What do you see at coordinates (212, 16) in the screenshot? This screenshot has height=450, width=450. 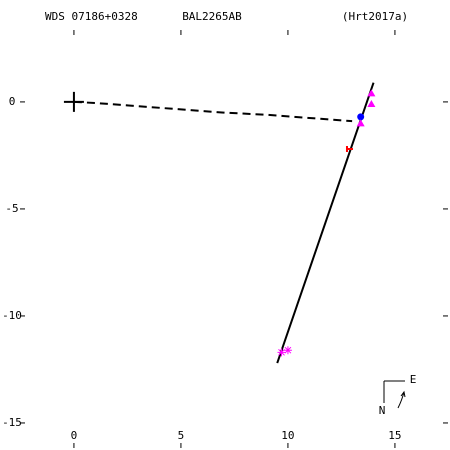 I see `title-center: BAL2265AB` at bounding box center [212, 16].